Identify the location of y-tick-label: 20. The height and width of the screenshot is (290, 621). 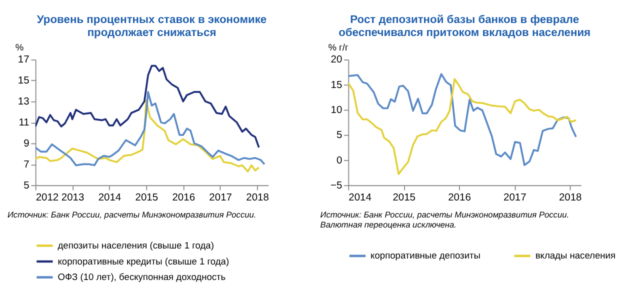
(336, 60).